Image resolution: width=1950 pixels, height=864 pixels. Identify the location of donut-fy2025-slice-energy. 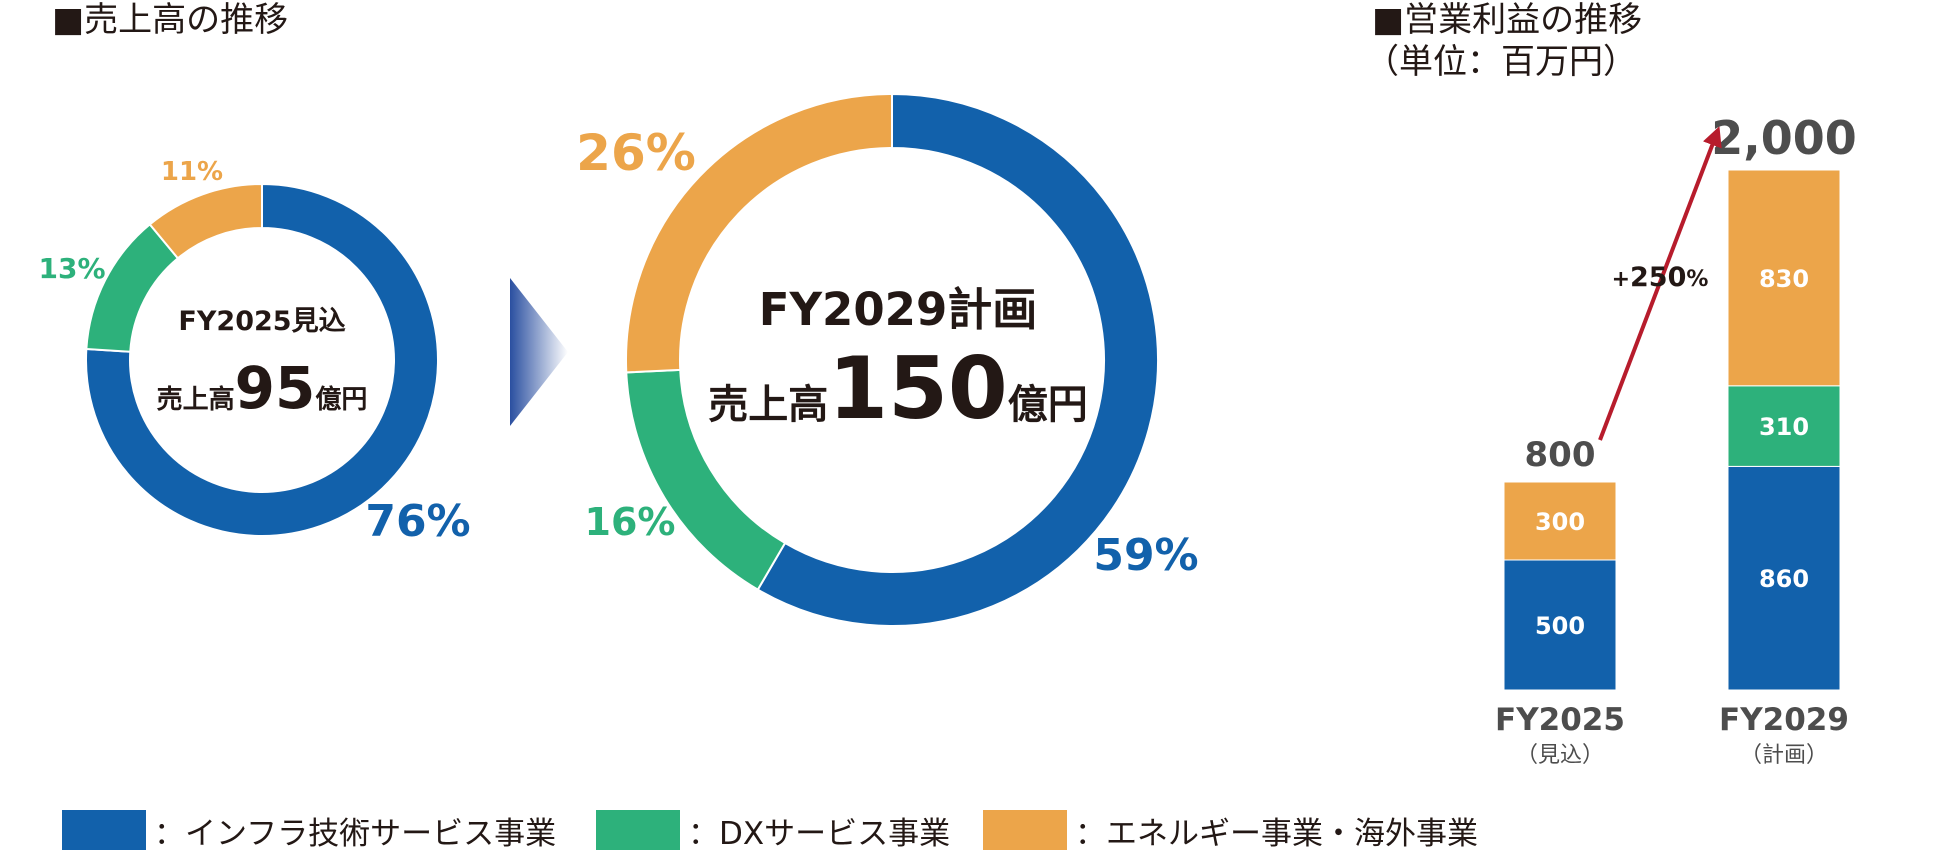
(205, 221).